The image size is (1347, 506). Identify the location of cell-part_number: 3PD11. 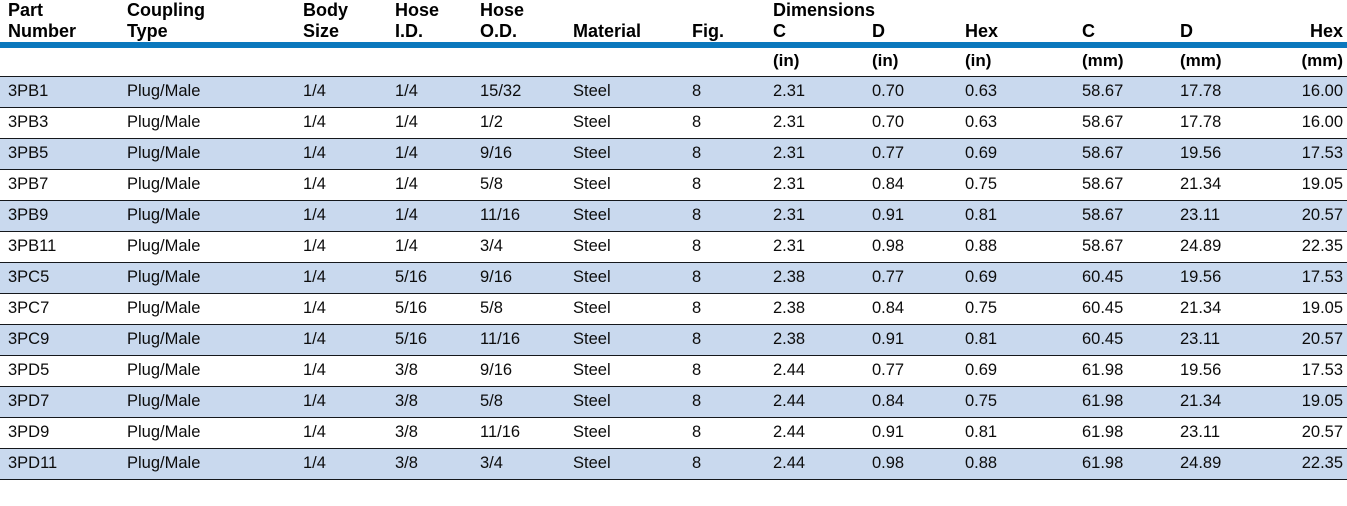
(63, 464).